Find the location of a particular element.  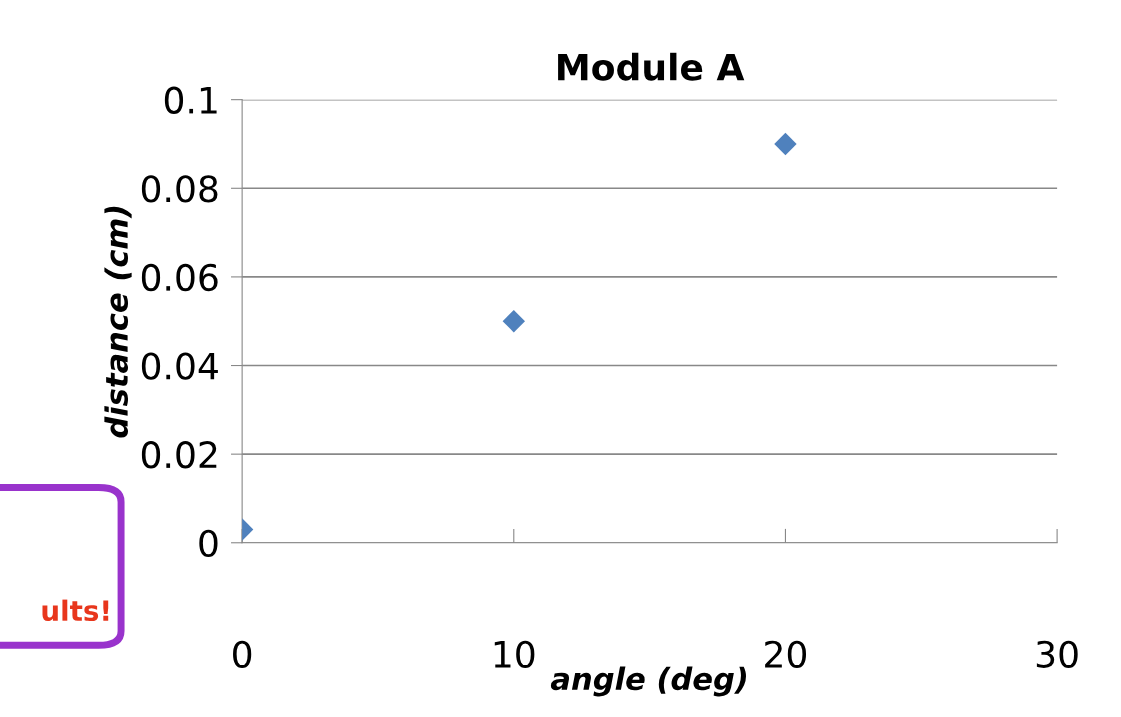

x-tick-label: 20 is located at coordinates (786, 654).